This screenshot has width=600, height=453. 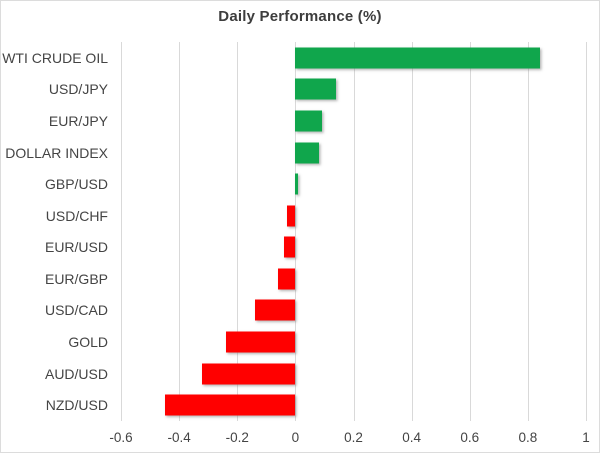 I want to click on x-tick-label: 0.6, so click(x=470, y=437).